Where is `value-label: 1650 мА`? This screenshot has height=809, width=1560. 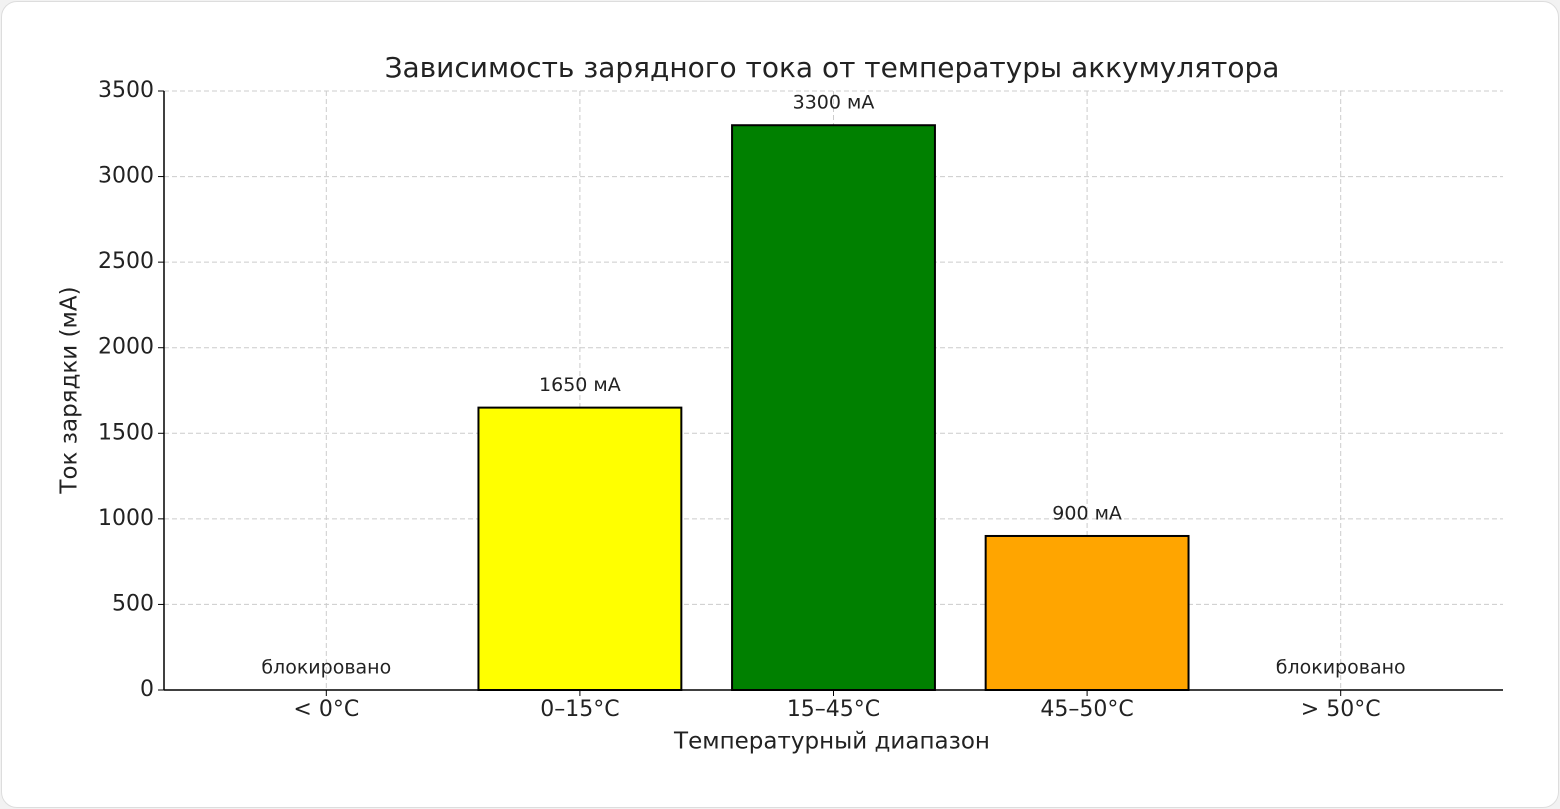 value-label: 1650 мА is located at coordinates (580, 385).